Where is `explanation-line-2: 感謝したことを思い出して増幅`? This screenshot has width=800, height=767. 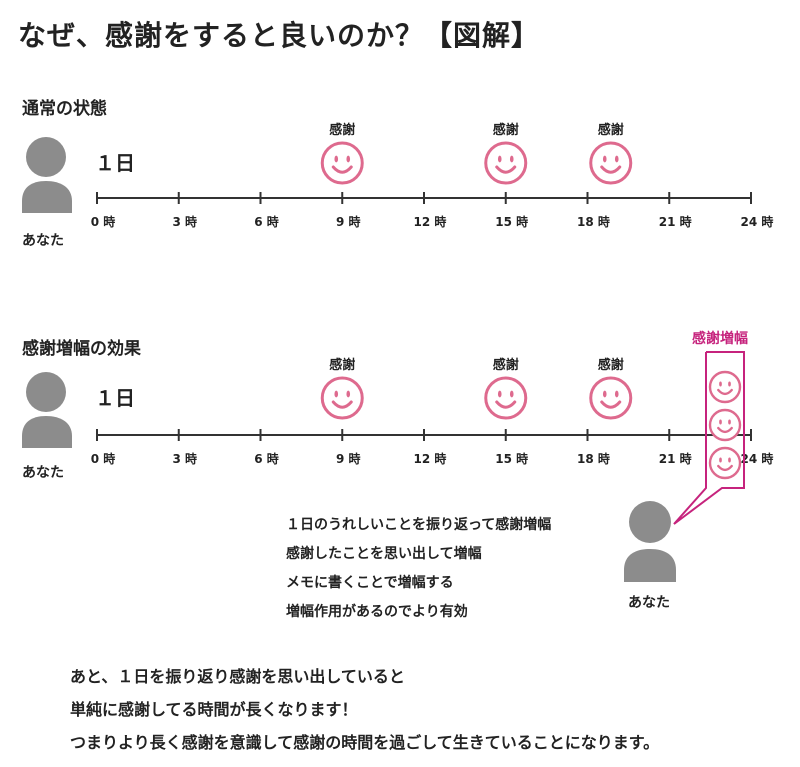 explanation-line-2: 感謝したことを思い出して増幅 is located at coordinates (384, 554).